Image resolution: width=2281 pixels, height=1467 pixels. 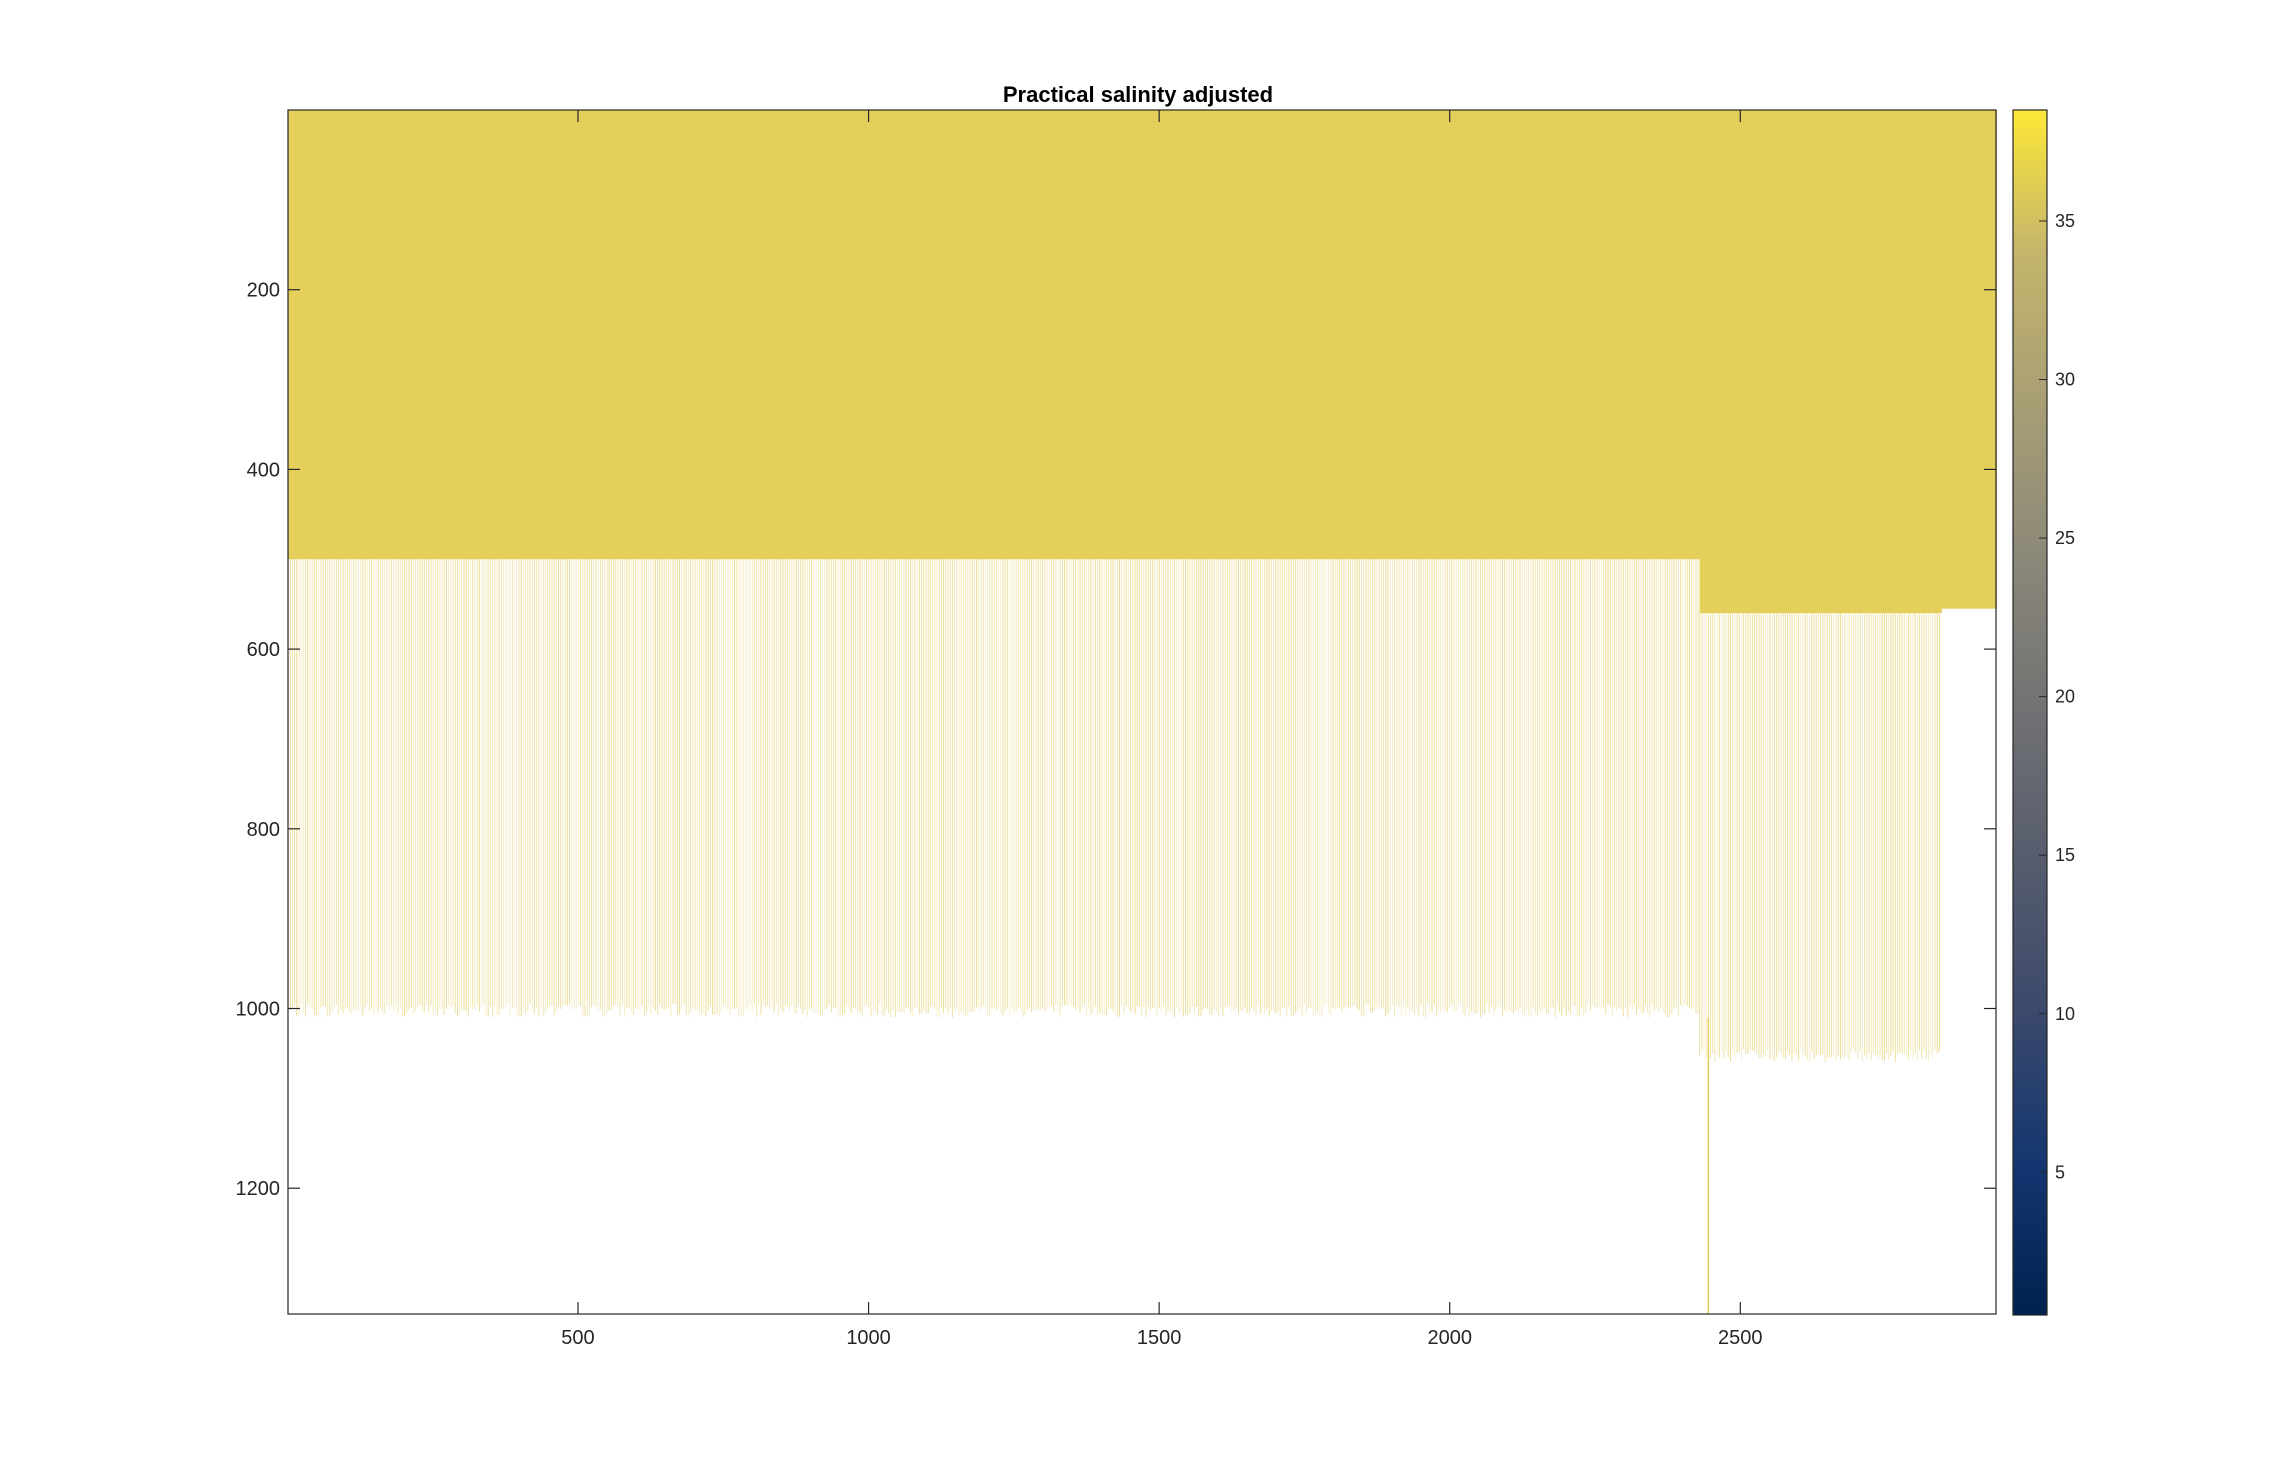 What do you see at coordinates (1449, 1338) in the screenshot?
I see `x-tick-label-3: 2000` at bounding box center [1449, 1338].